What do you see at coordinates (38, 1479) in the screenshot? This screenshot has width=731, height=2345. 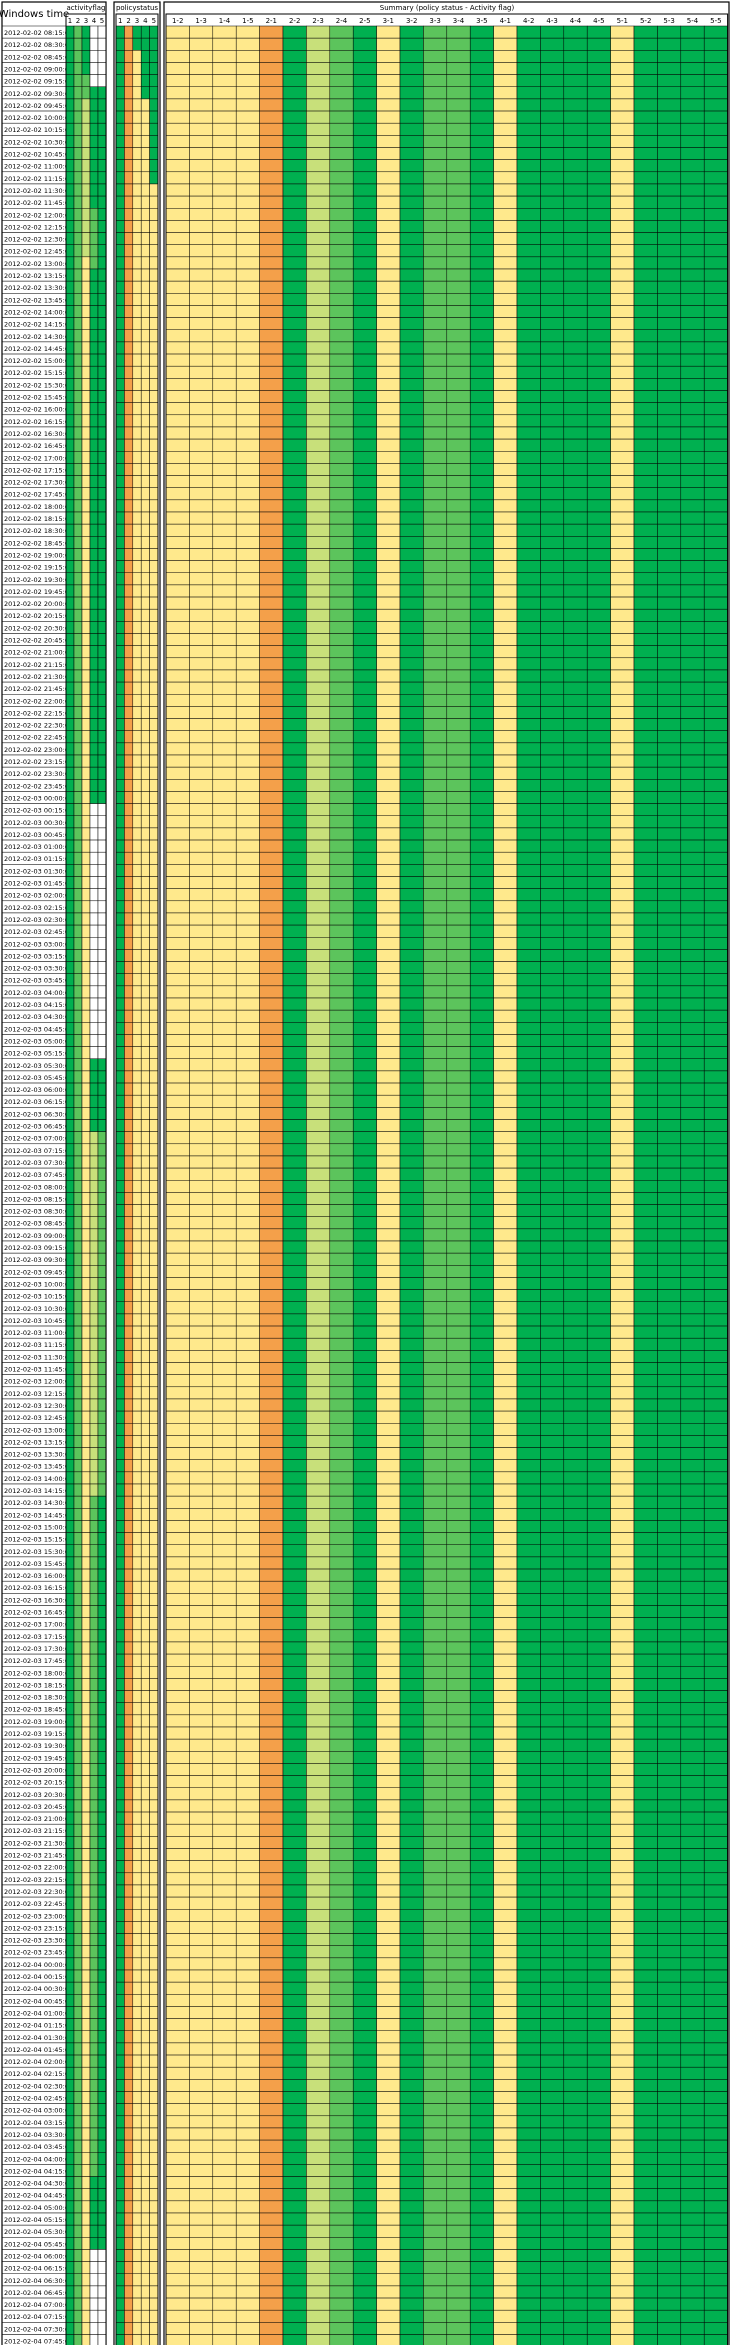 I see `time-label: 2012-02-03 14:00:00` at bounding box center [38, 1479].